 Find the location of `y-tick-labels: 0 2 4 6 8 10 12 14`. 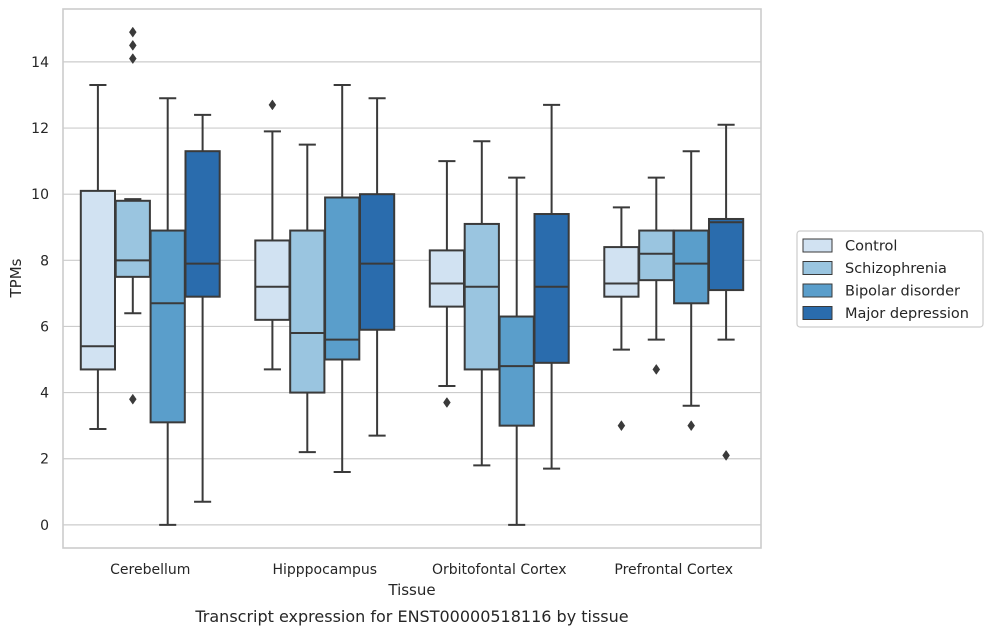

y-tick-labels: 0 2 4 6 8 10 12 14 is located at coordinates (40, 294).